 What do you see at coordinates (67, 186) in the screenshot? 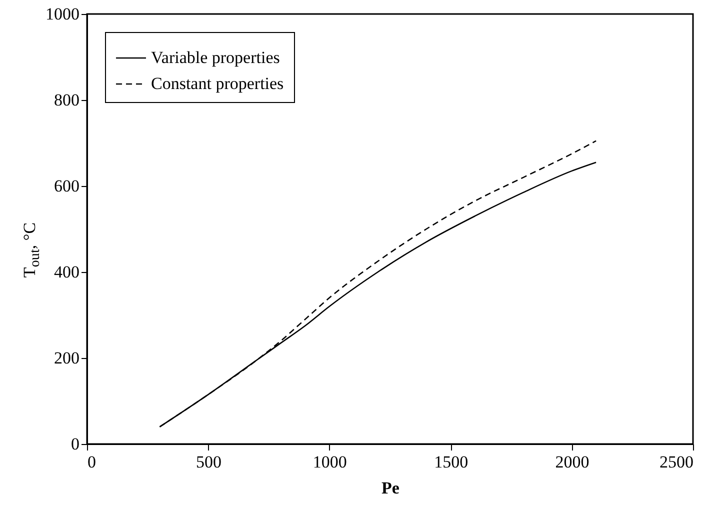
I see `y-tick-label: 600` at bounding box center [67, 186].